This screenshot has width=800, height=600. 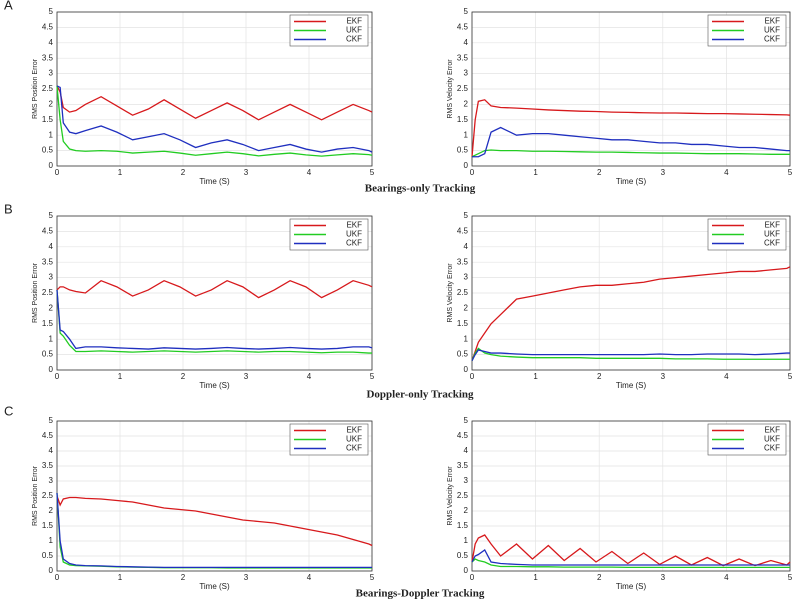 I want to click on panel-letter: C, so click(x=8, y=410).